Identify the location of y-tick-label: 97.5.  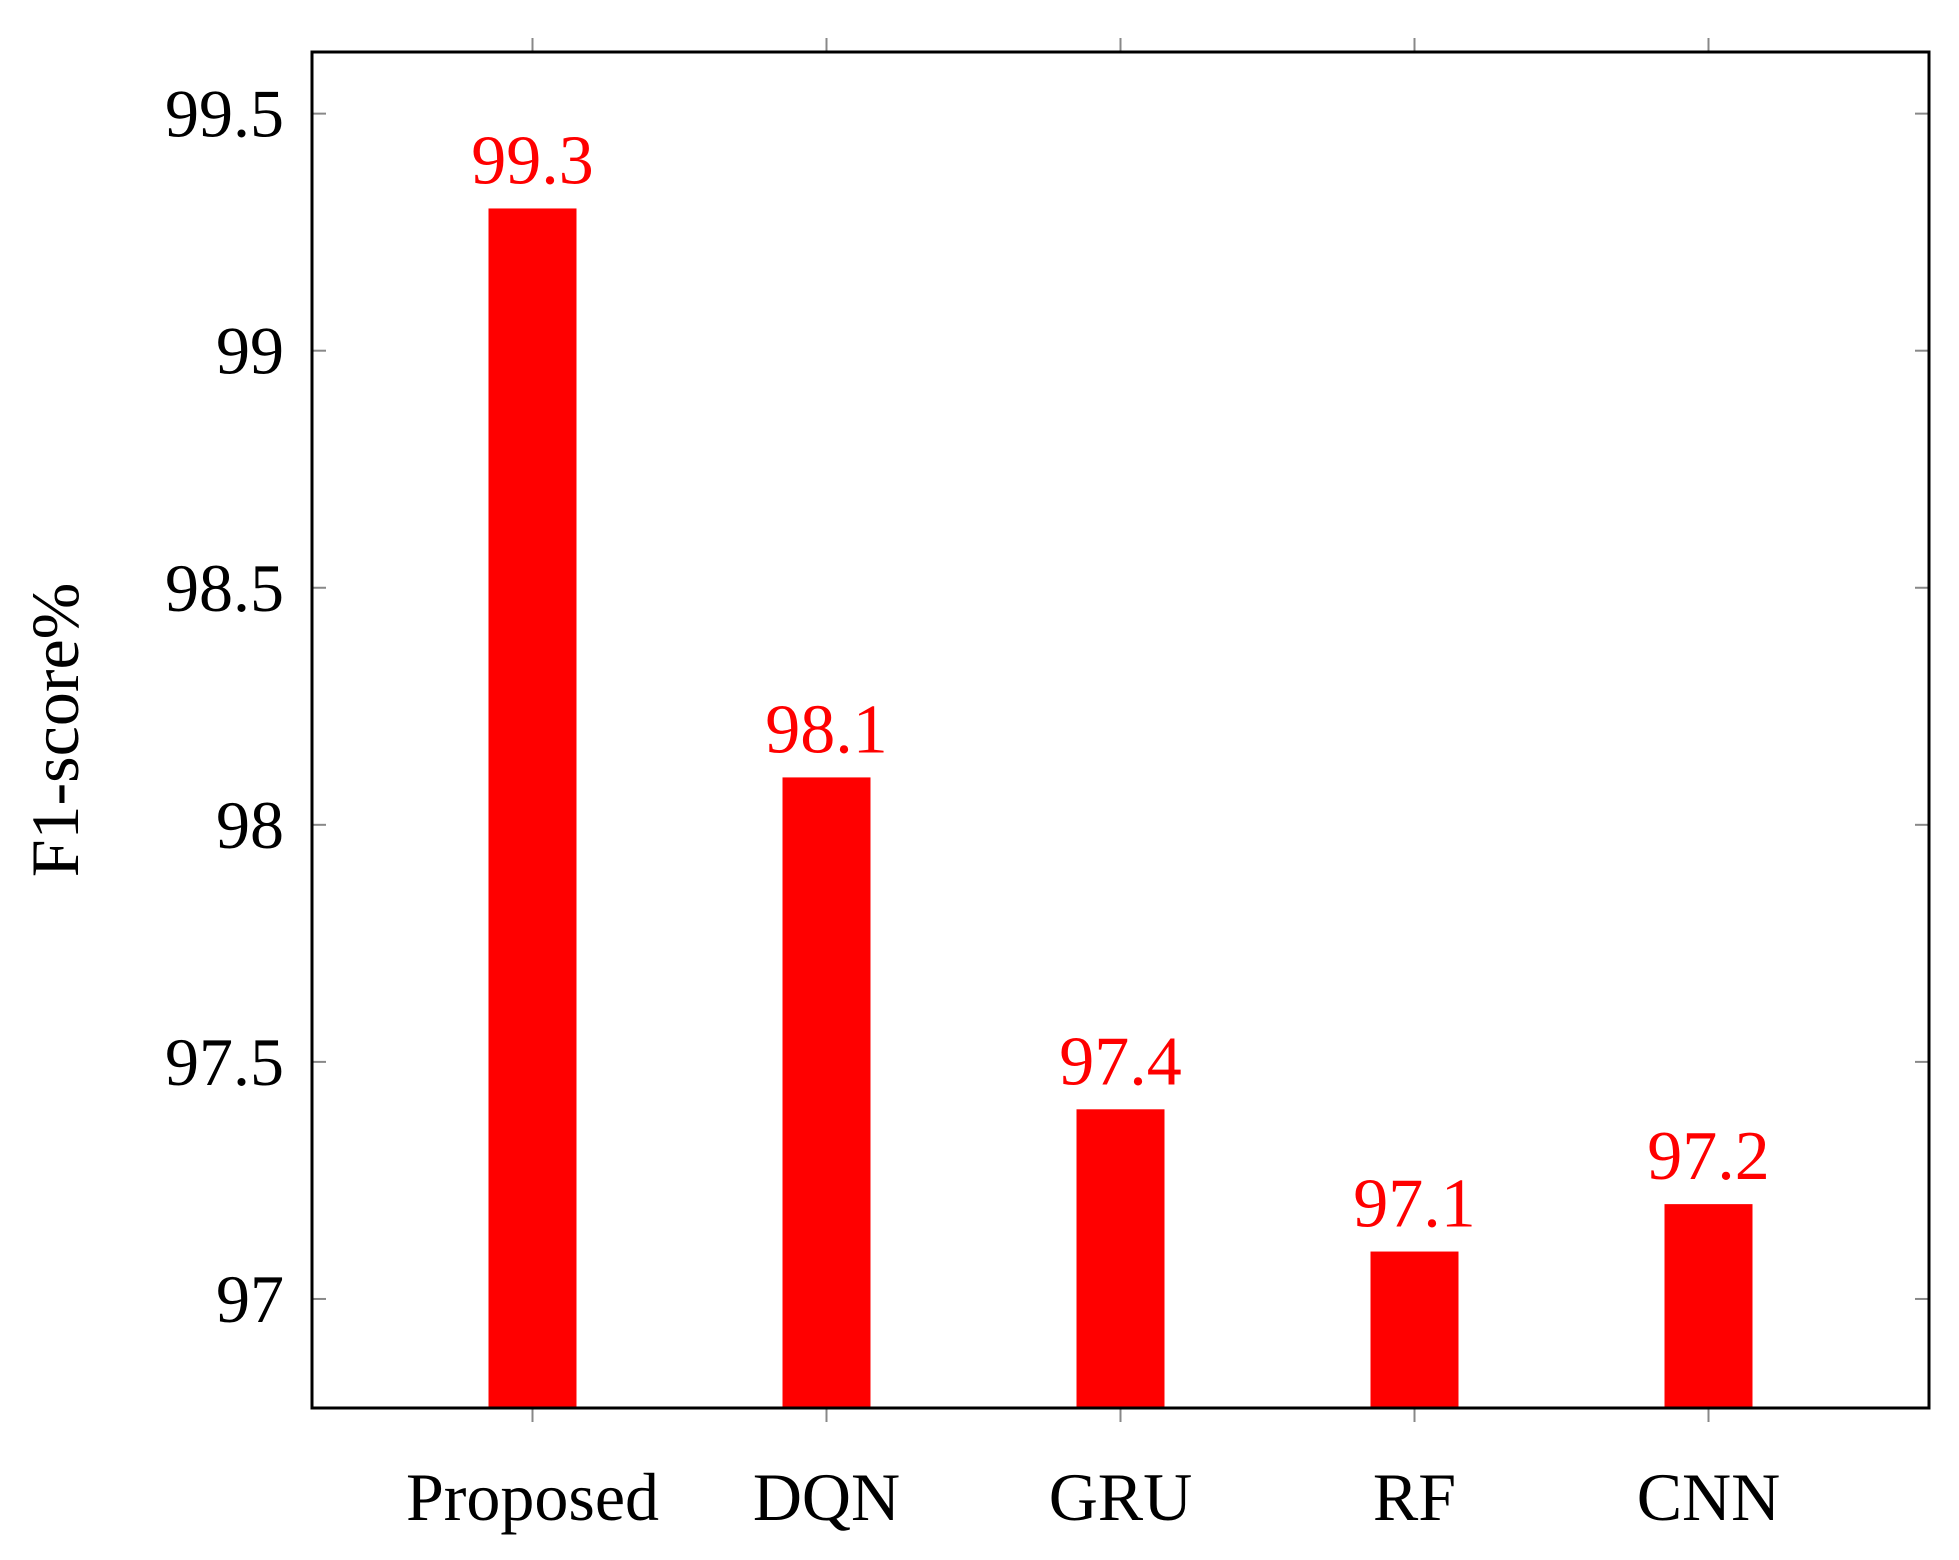
(224, 1062).